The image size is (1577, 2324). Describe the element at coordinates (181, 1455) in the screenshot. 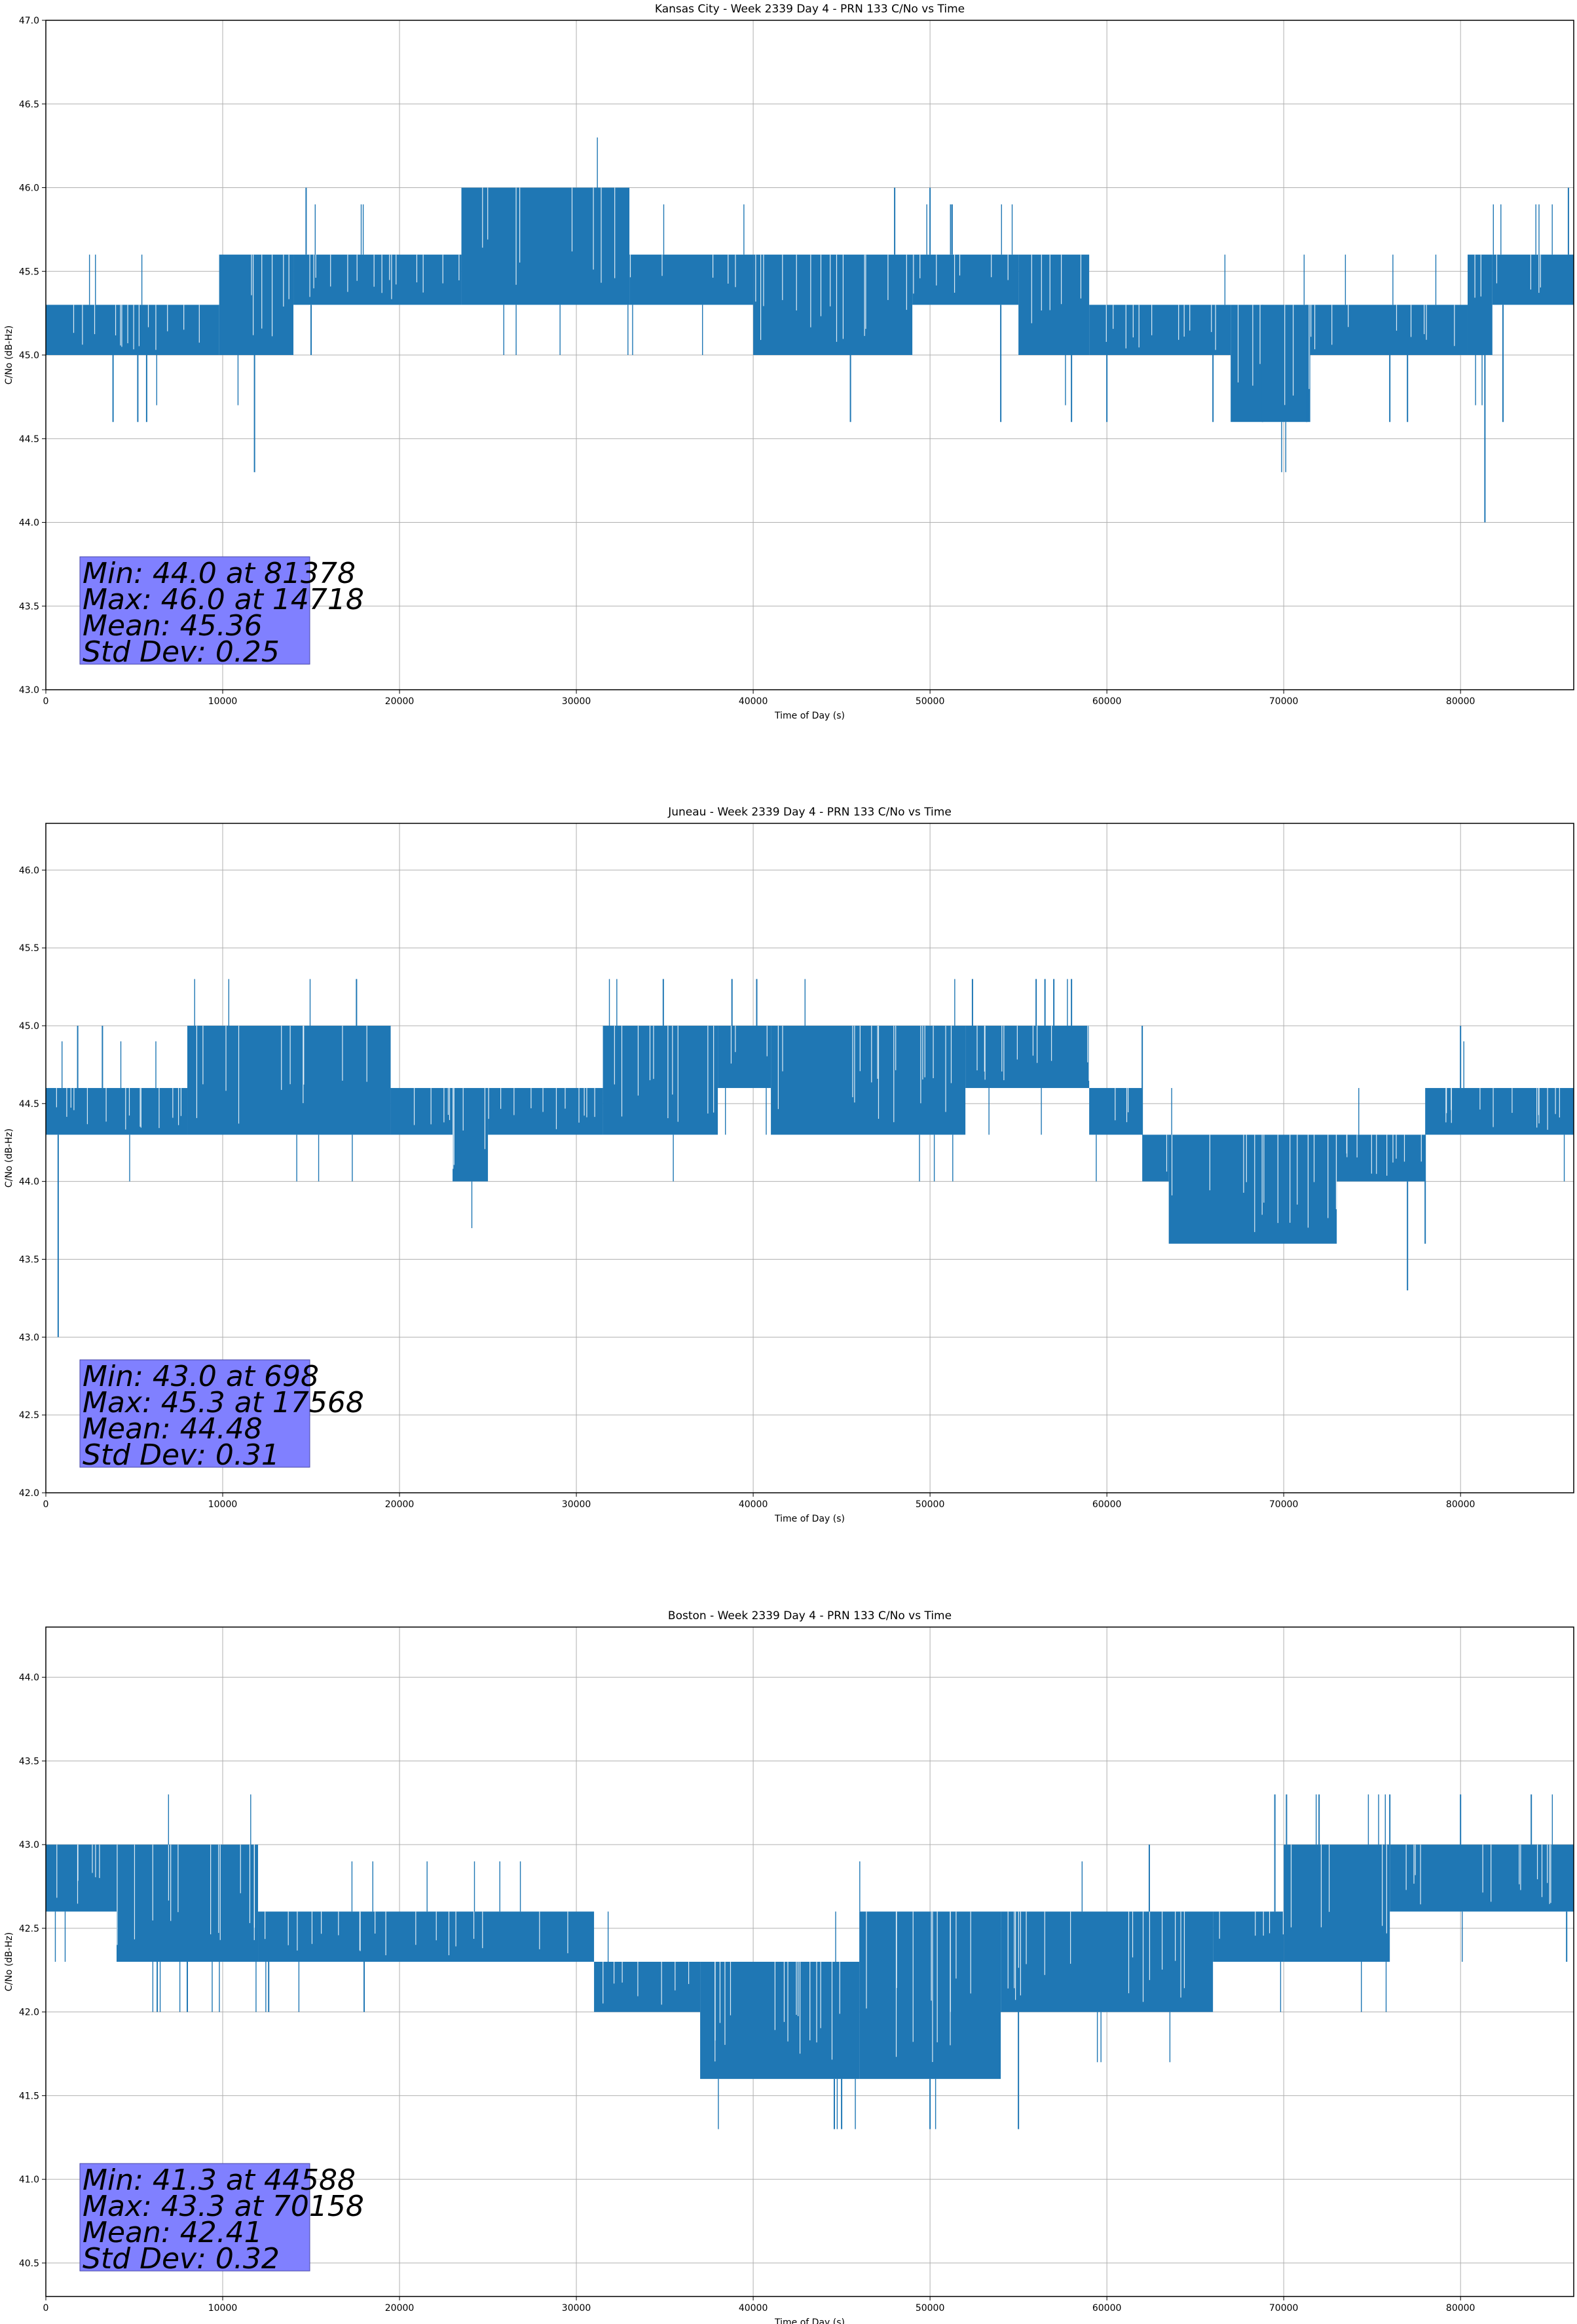

I see `stats-std: Std Dev: 0.31` at that location.